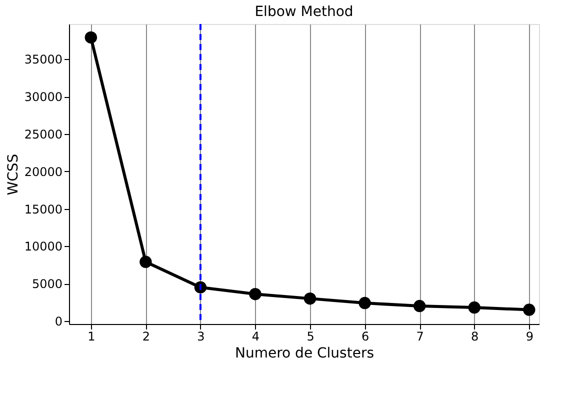  I want to click on y-tick-label: 35000, so click(43, 59).